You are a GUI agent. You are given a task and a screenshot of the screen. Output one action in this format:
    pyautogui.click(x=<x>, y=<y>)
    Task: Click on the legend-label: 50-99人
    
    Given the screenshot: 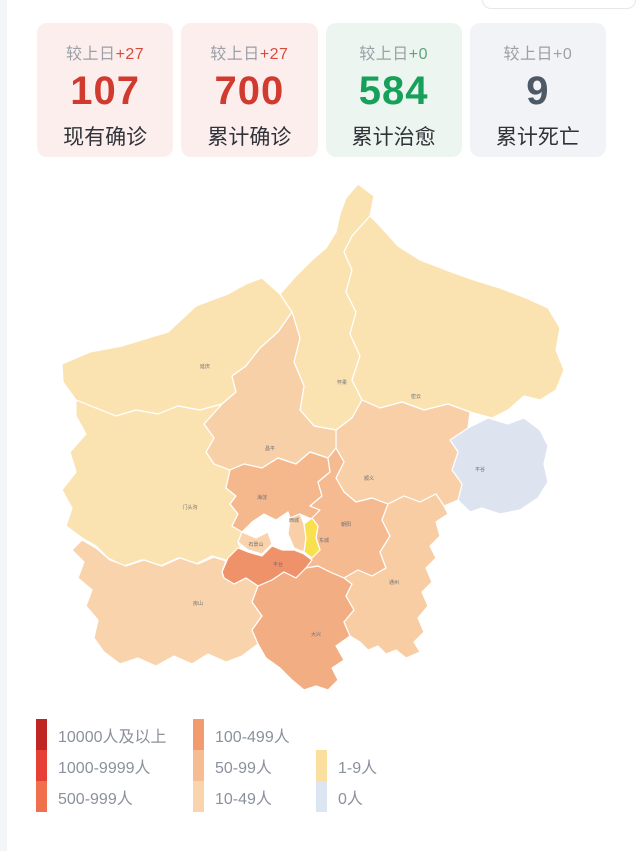 What is the action you would take?
    pyautogui.click(x=243, y=768)
    